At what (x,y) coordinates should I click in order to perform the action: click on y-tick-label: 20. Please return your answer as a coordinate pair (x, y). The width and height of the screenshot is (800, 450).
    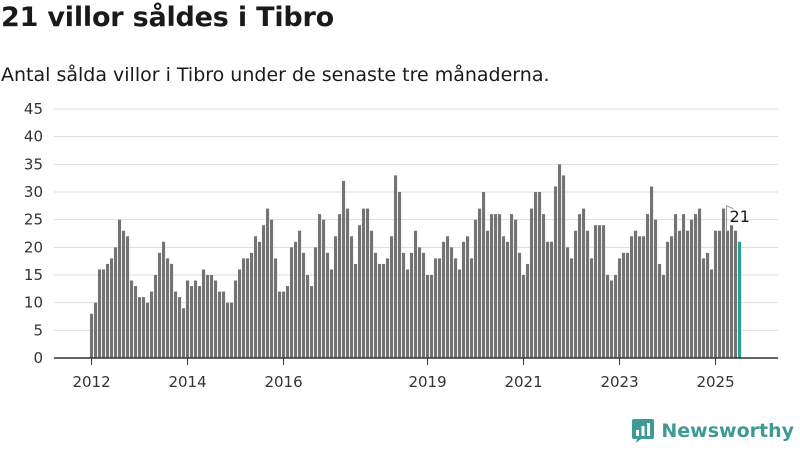
    Looking at the image, I should click on (33, 247).